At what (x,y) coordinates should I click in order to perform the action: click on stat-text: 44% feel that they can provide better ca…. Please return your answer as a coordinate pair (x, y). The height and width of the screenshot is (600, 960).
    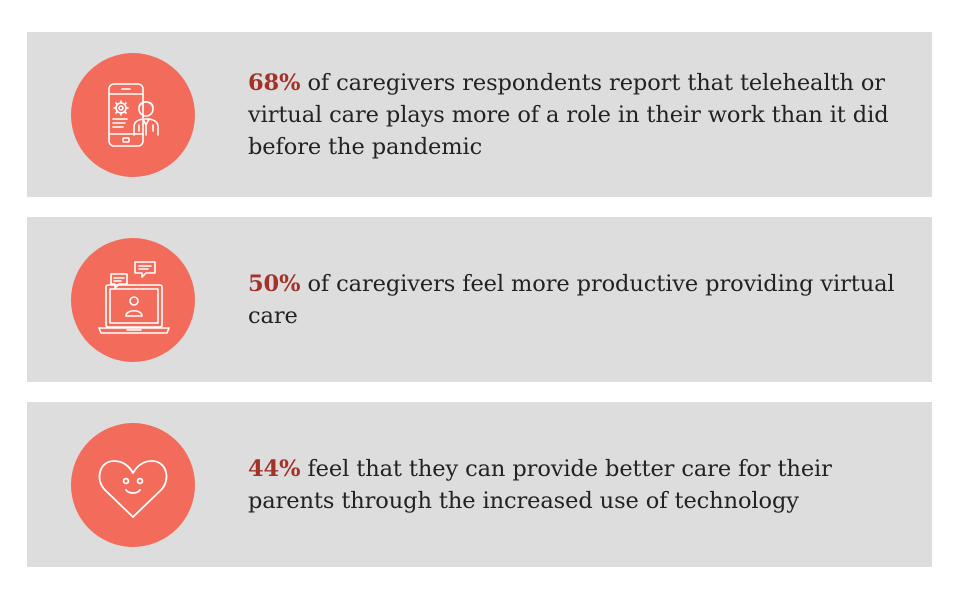
    Looking at the image, I should click on (578, 485).